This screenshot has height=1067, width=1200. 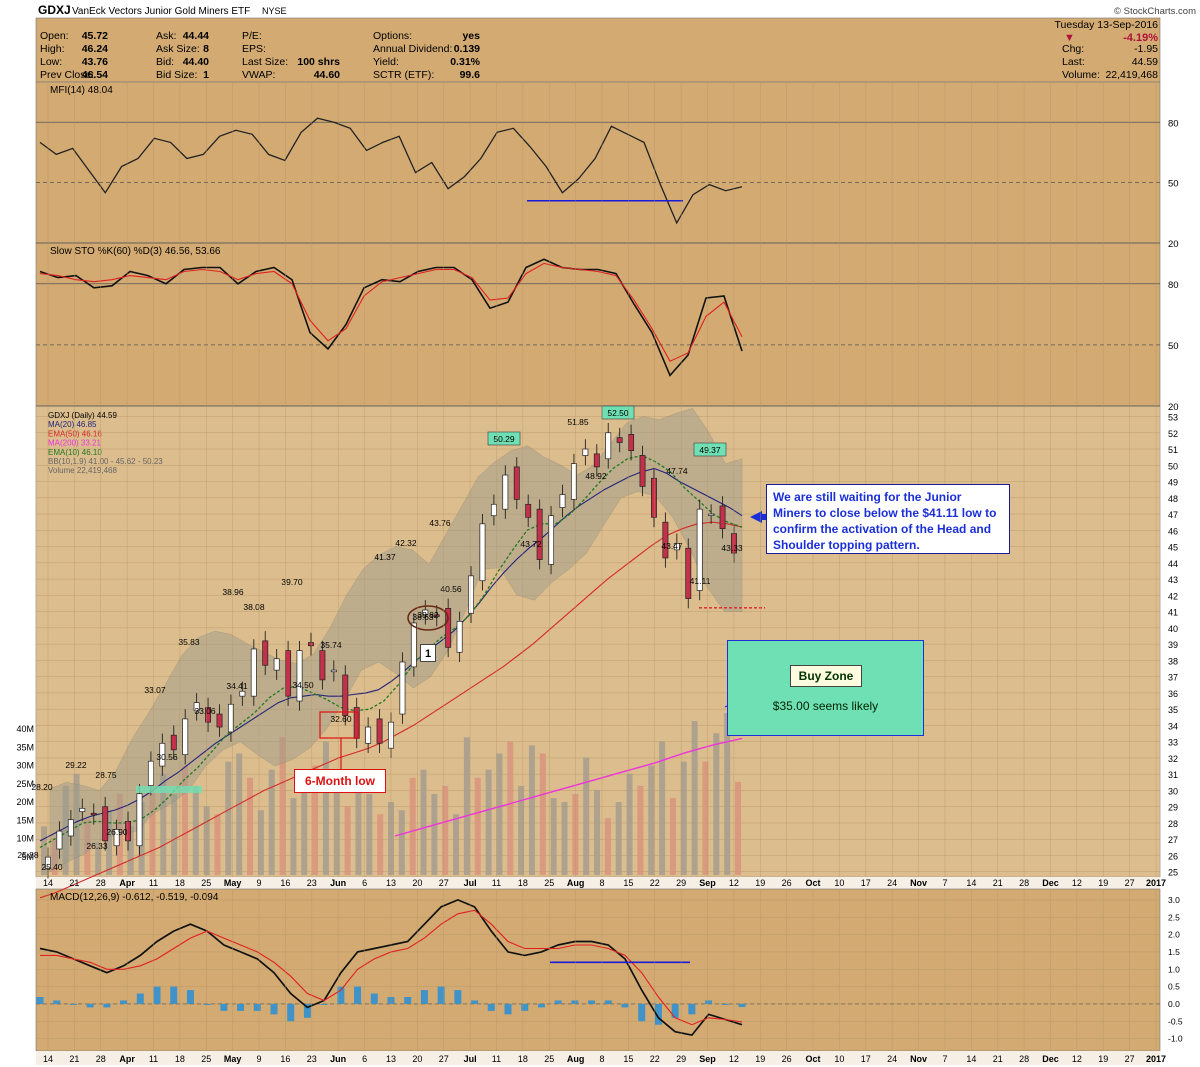 I want to click on price-label: 32.60, so click(x=341, y=719).